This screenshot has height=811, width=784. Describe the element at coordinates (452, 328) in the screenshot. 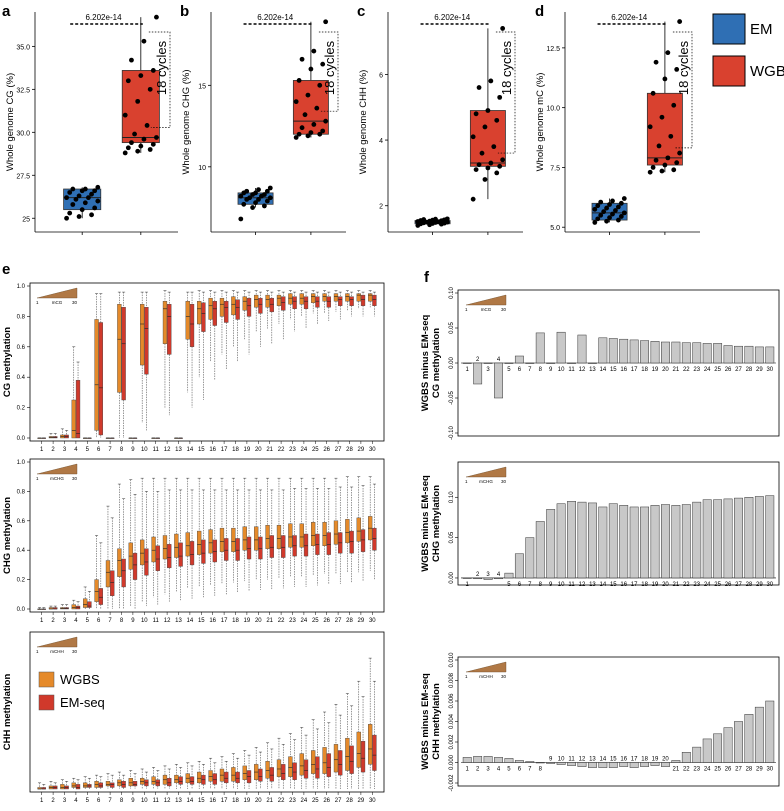

I see `y-tick-label: 0.05` at that location.